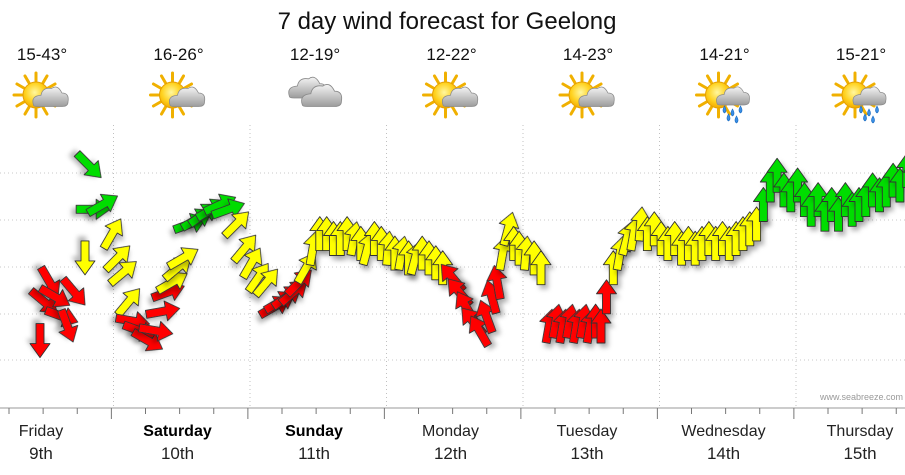 The height and width of the screenshot is (475, 905). What do you see at coordinates (177, 431) in the screenshot?
I see `day-name-label: Saturday` at bounding box center [177, 431].